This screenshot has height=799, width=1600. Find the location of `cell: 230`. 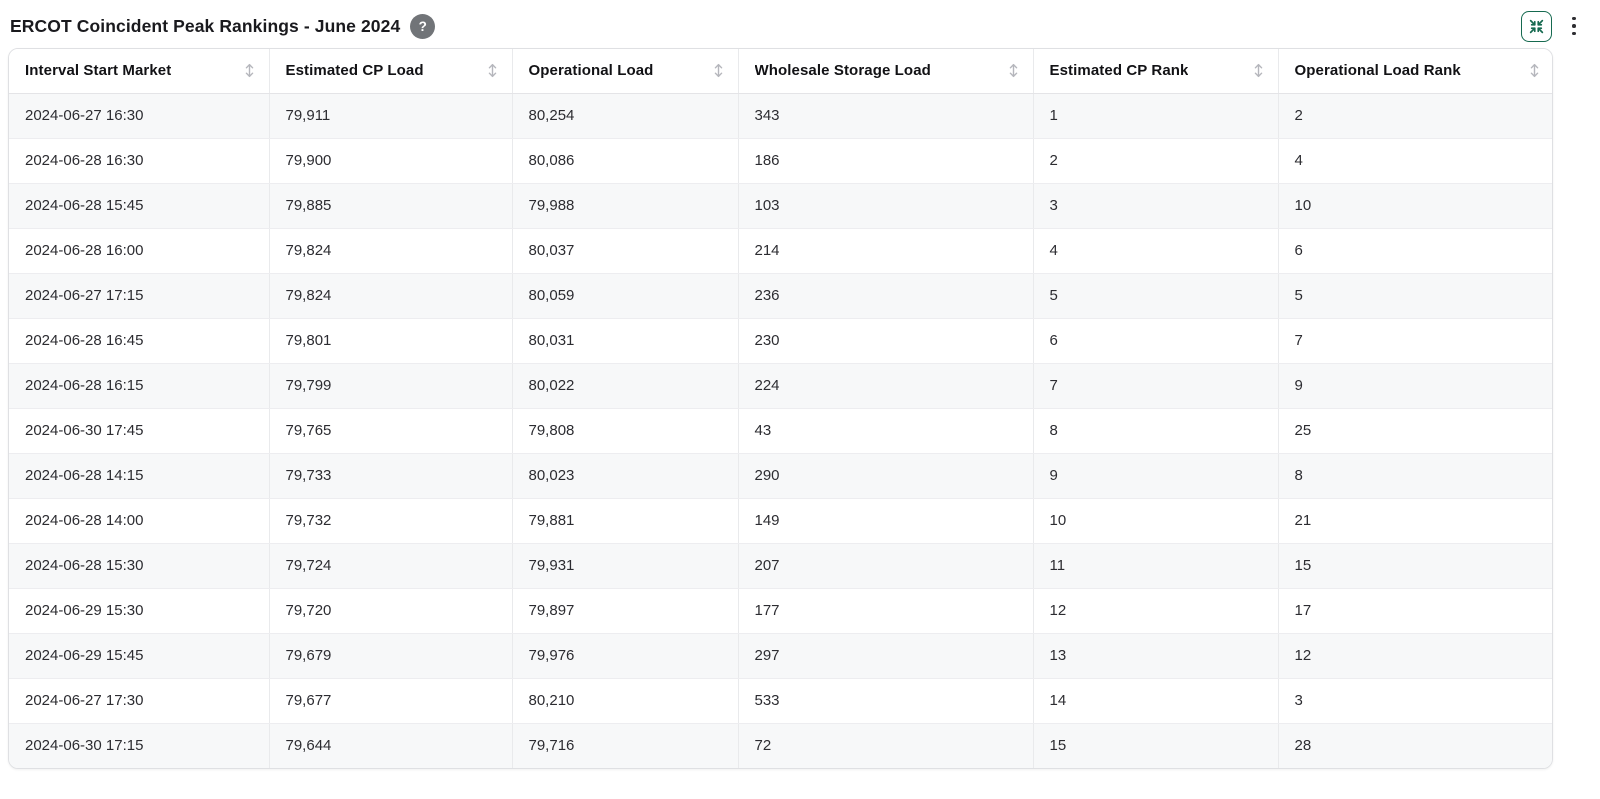

cell: 230 is located at coordinates (886, 341).